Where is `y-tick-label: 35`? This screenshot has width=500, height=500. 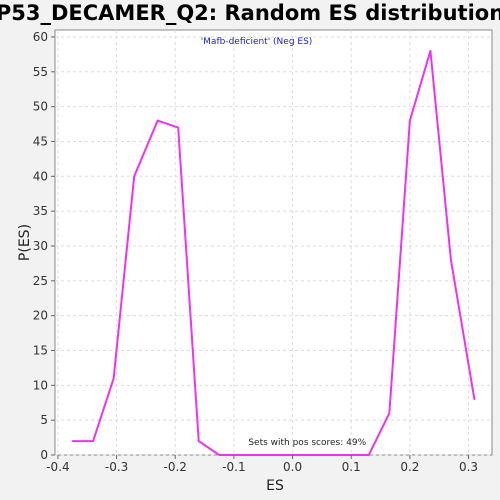
y-tick-label: 35 is located at coordinates (40, 211).